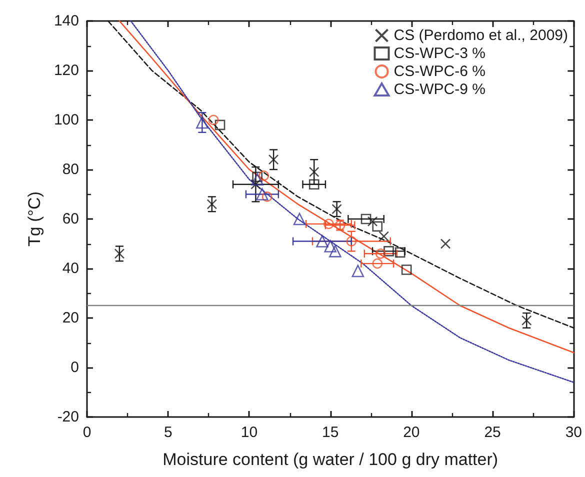  Describe the element at coordinates (481, 35) in the screenshot. I see `legend-label: CS (Perdomo et al., 2009)` at that location.